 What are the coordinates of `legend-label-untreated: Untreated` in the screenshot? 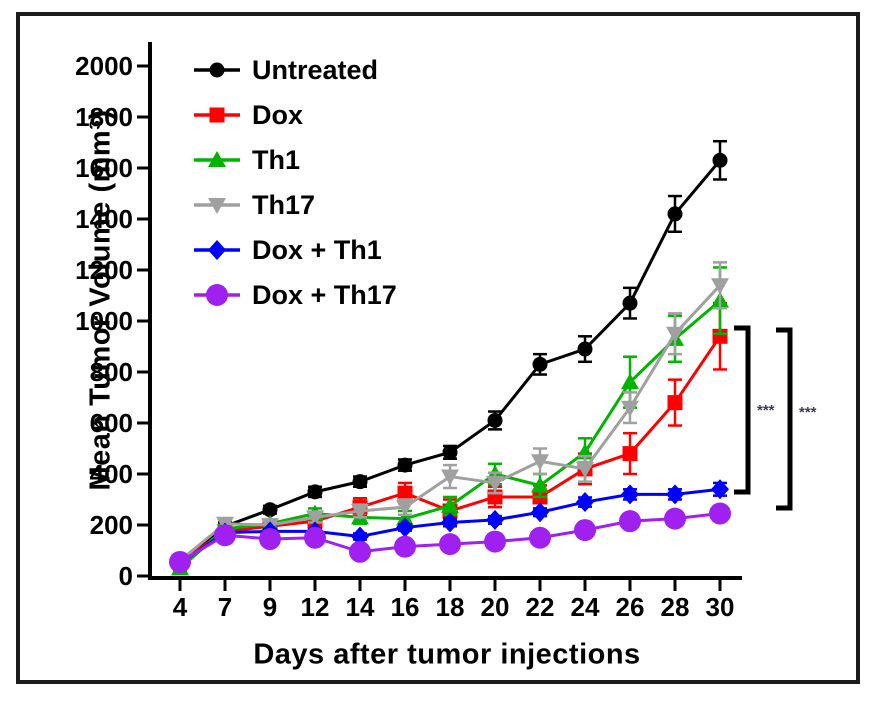 It's located at (315, 70).